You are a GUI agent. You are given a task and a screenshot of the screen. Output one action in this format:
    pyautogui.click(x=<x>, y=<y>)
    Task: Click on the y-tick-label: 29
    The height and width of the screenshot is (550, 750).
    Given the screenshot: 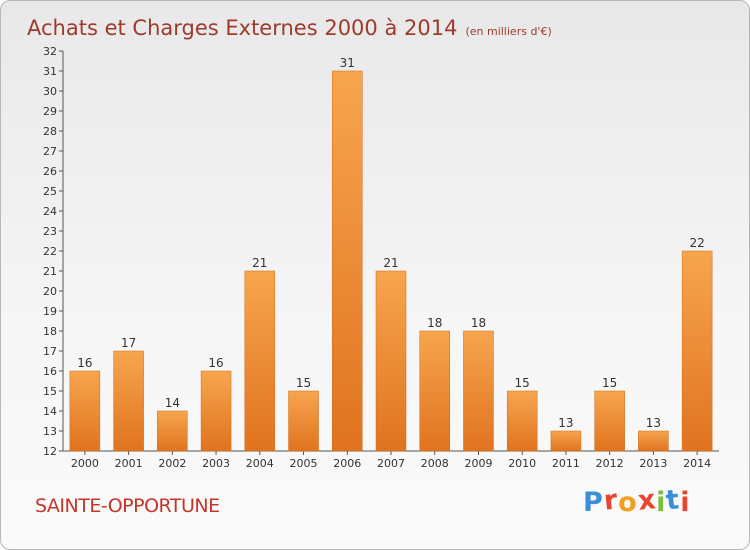 What is the action you would take?
    pyautogui.click(x=50, y=111)
    